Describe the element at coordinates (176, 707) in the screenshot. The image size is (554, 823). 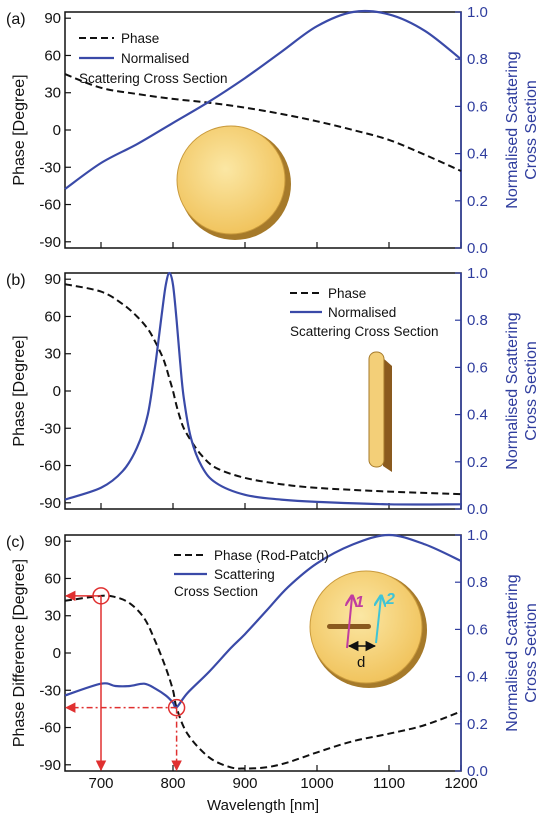
I see `marker-circle` at that location.